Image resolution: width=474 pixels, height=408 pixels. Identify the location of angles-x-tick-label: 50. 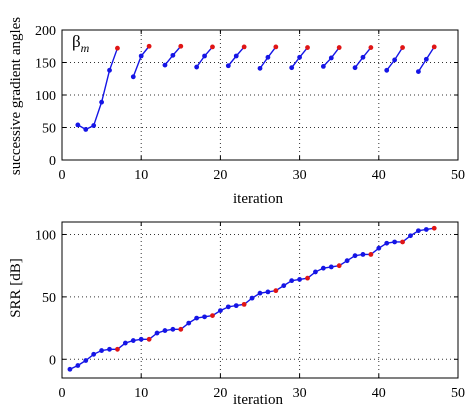
(458, 175).